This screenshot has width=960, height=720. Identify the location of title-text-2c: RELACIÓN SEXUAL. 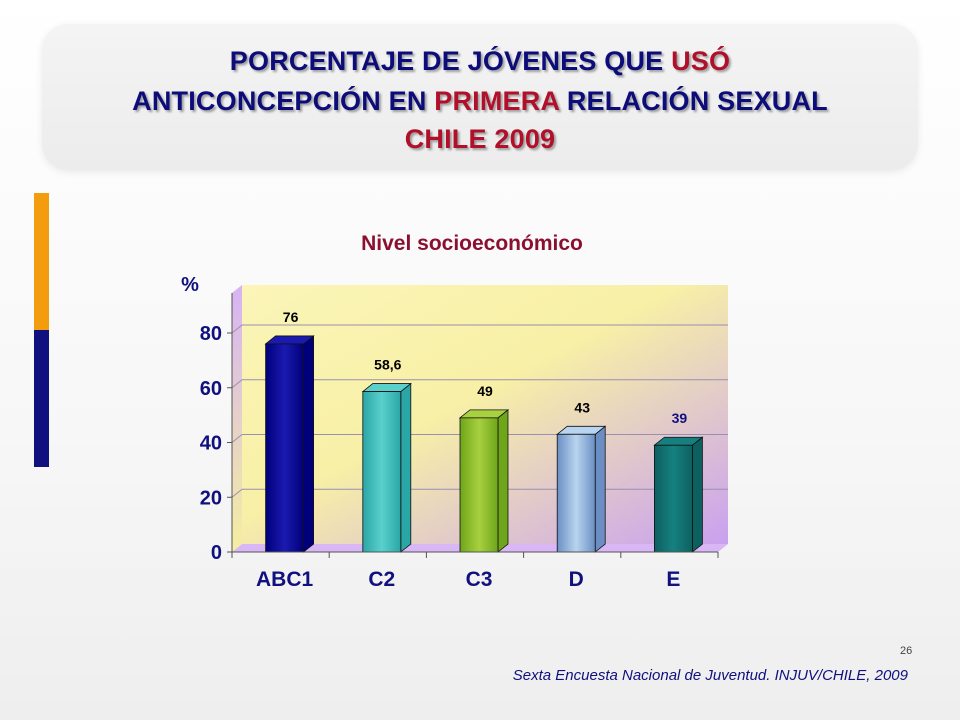
(693, 101).